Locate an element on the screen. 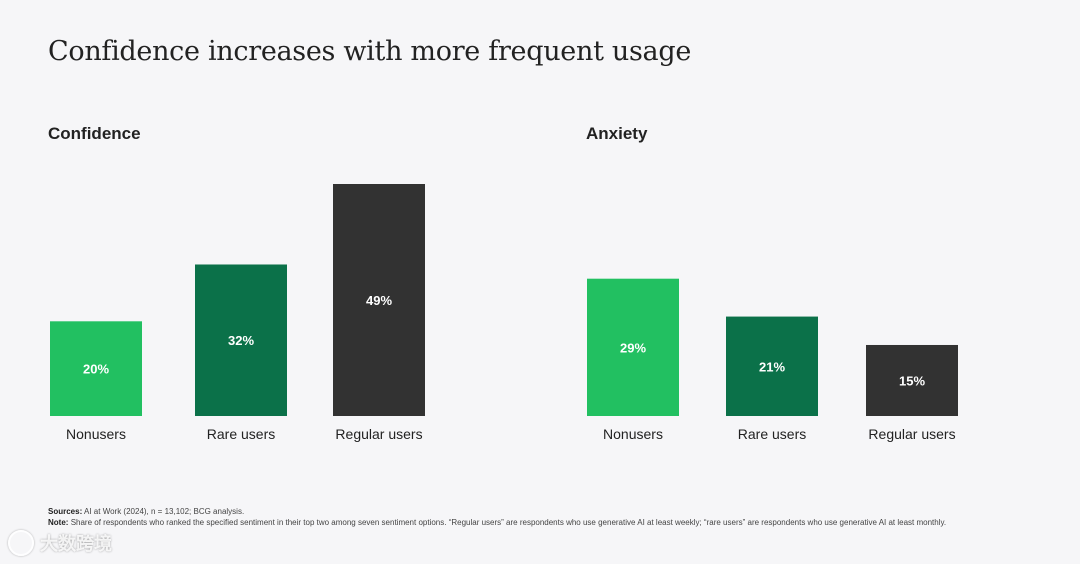 The image size is (1080, 564). confidence-value-label-nonusers: 20% is located at coordinates (96, 369).